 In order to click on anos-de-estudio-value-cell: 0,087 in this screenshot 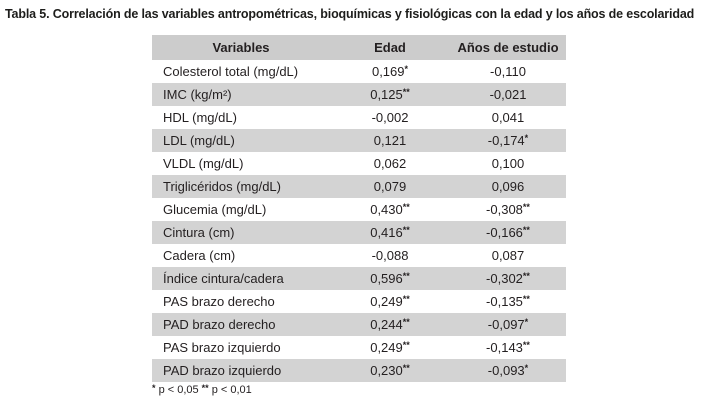, I will do `click(508, 255)`.